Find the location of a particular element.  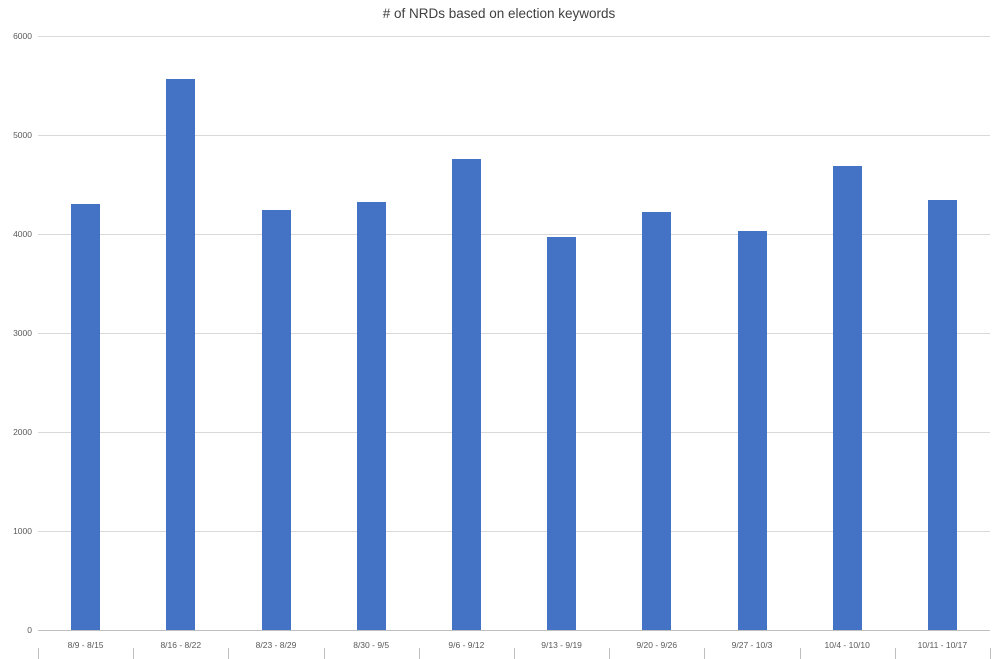

chart-title: # of NRDs based on election keywords is located at coordinates (499, 13).